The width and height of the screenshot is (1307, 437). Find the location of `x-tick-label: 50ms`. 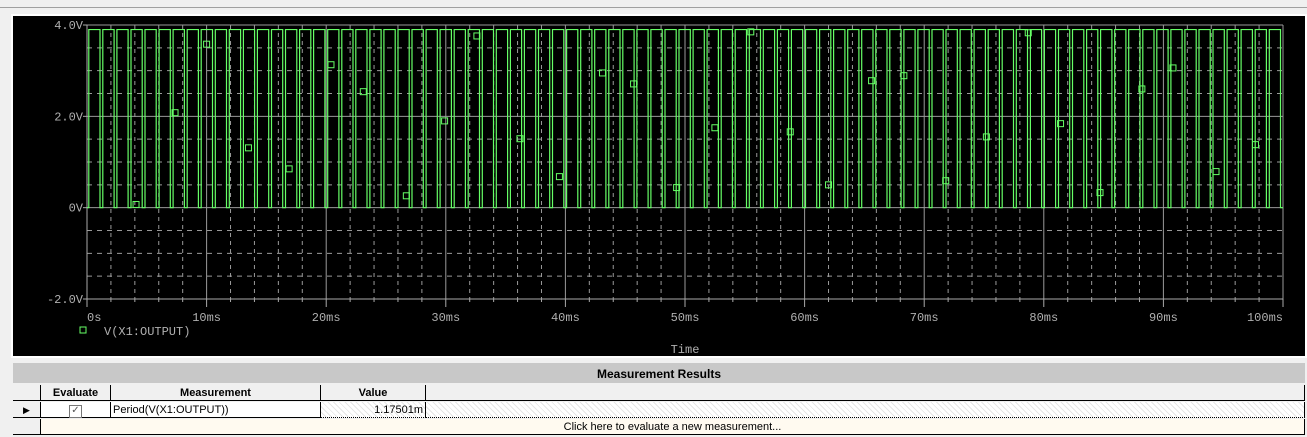

x-tick-label: 50ms is located at coordinates (685, 318).